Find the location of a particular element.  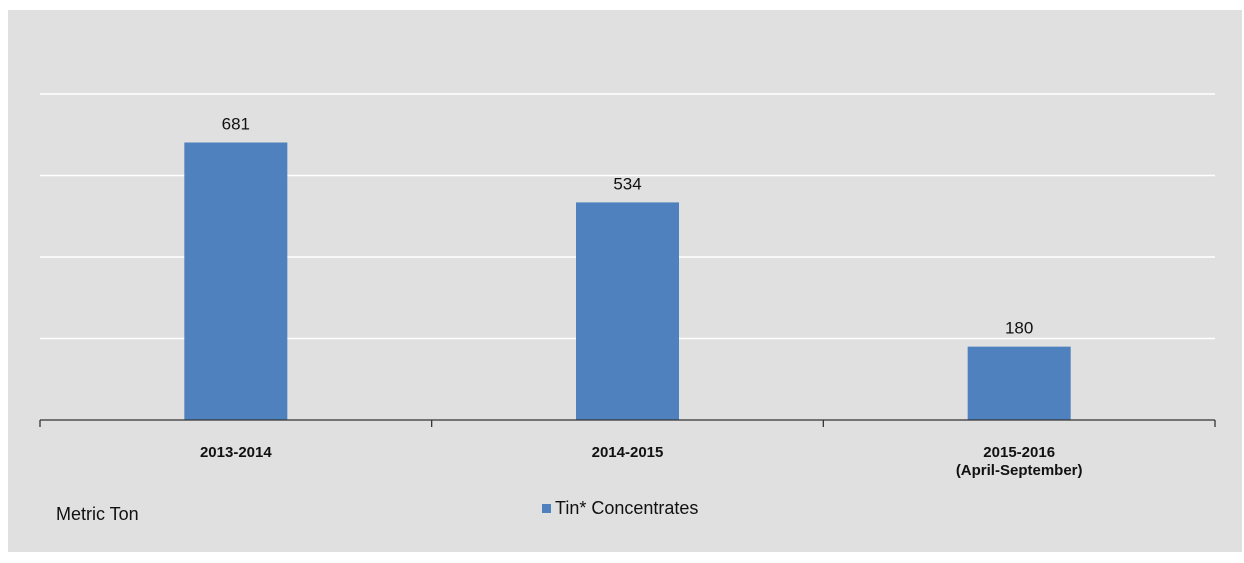

data-label: 534 is located at coordinates (627, 183).